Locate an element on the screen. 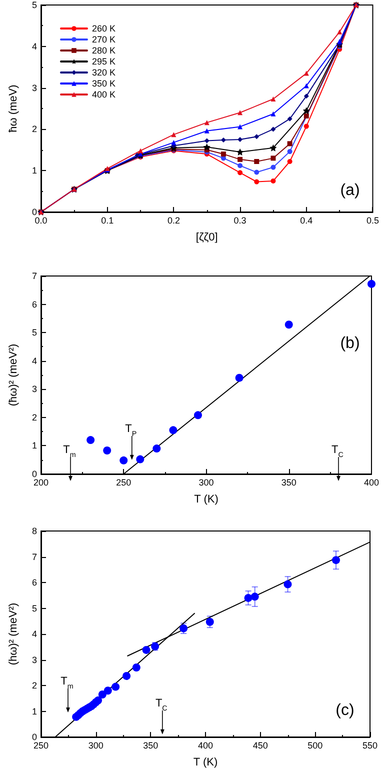  y-tick-label: 8 is located at coordinates (34, 531).